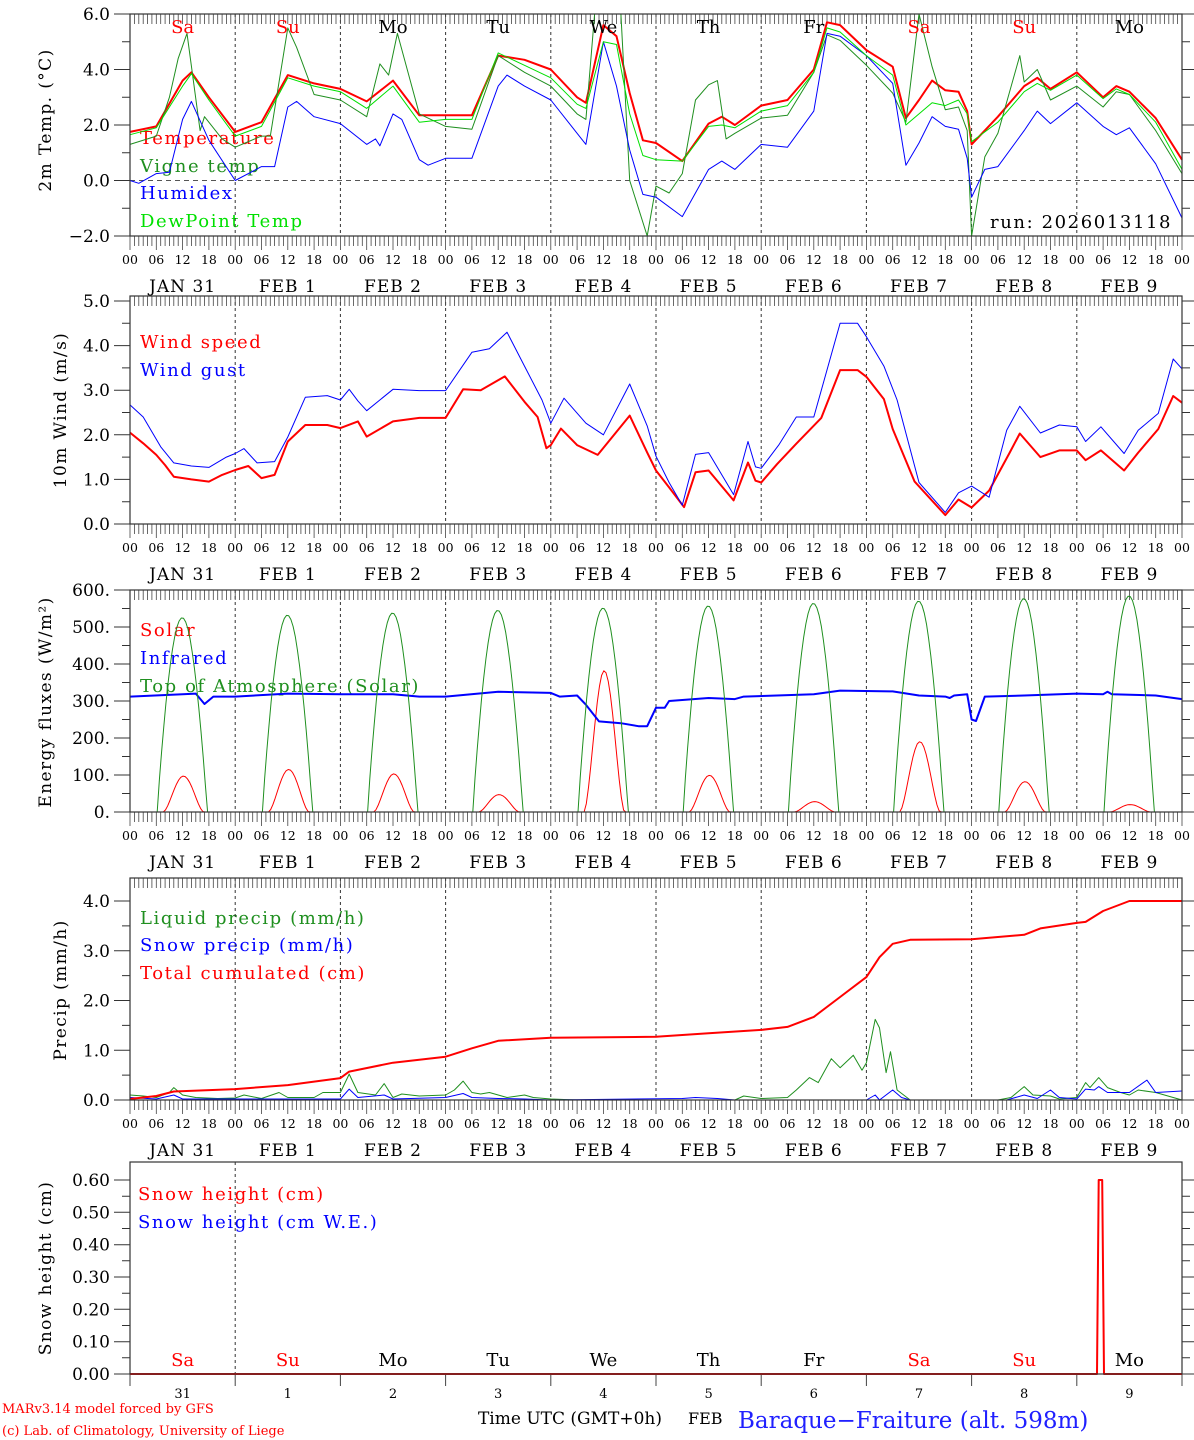  Describe the element at coordinates (193, 370) in the screenshot. I see `legend-wind-gust-label: Wind gust` at that location.